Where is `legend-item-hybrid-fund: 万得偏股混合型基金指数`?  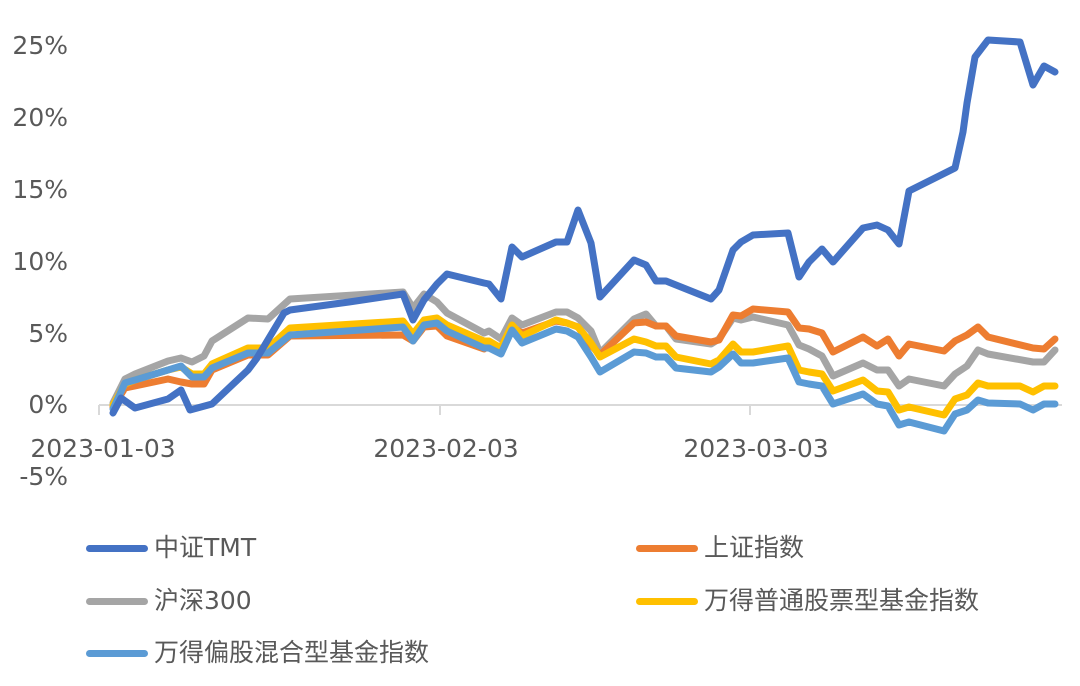
legend-item-hybrid-fund: 万得偏股混合型基金指数 is located at coordinates (257, 653).